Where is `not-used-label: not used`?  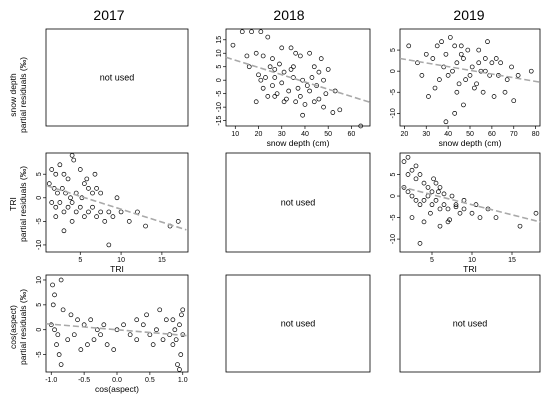
not-used-label: not used is located at coordinates (470, 324).